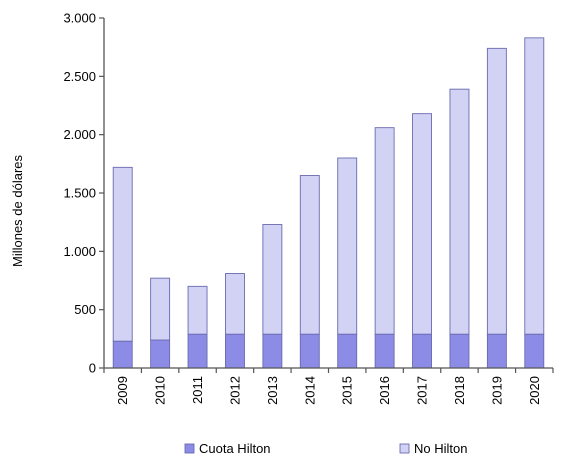 This screenshot has height=468, width=567. Describe the element at coordinates (235, 448) in the screenshot. I see `legend-label: Cuota Hilton` at that location.